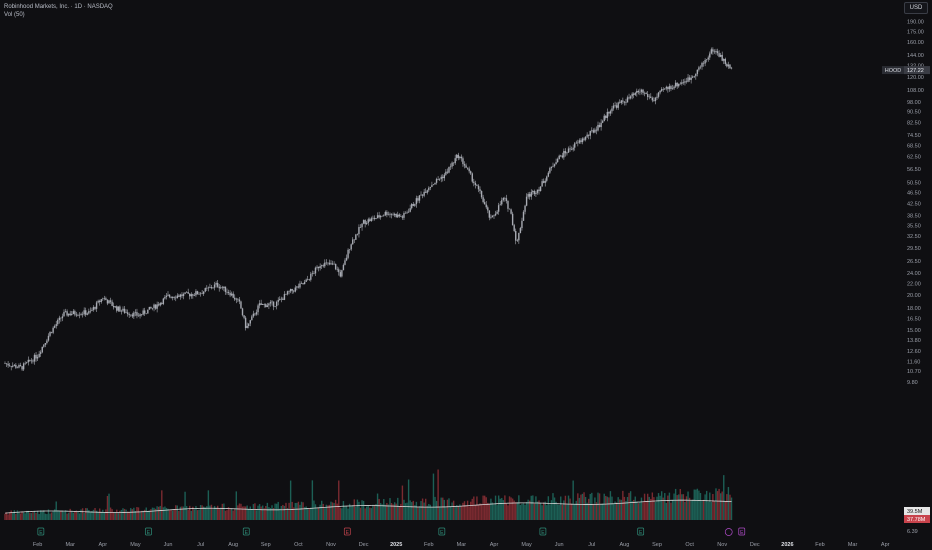  I want to click on volume-indicator-label: Vol (50), so click(14, 15).